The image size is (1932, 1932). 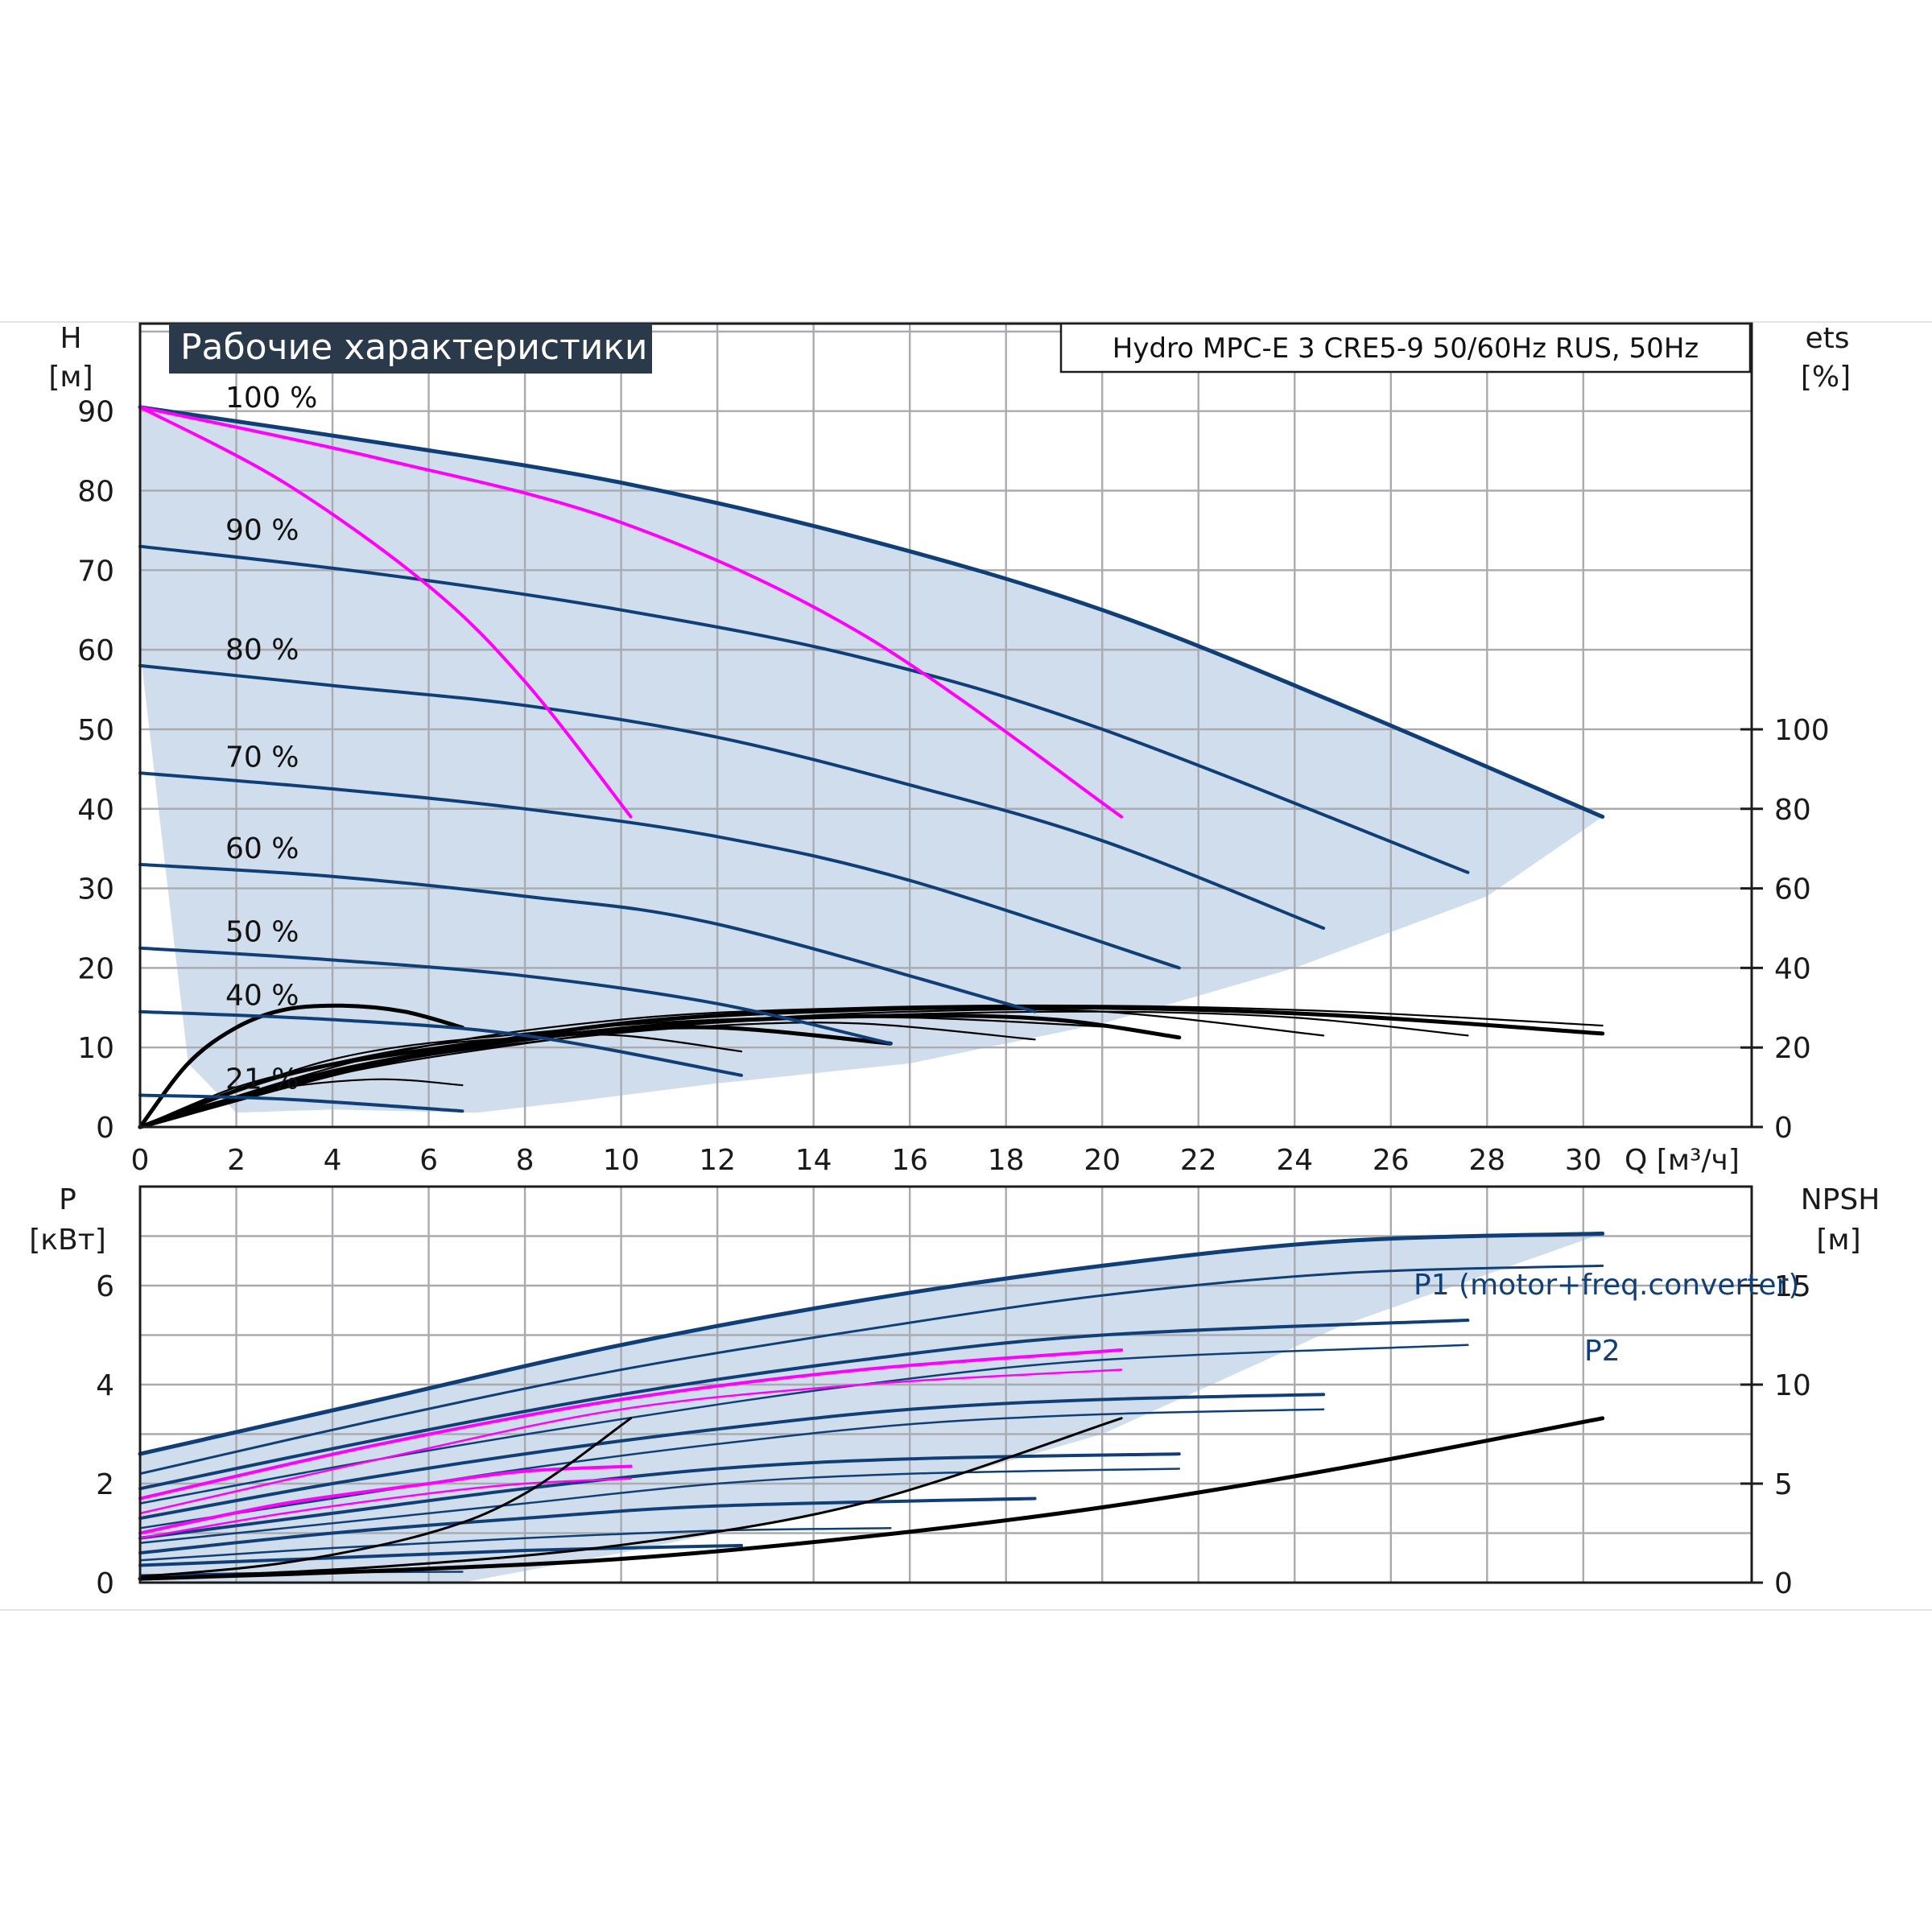 I want to click on title-box, so click(x=410, y=349).